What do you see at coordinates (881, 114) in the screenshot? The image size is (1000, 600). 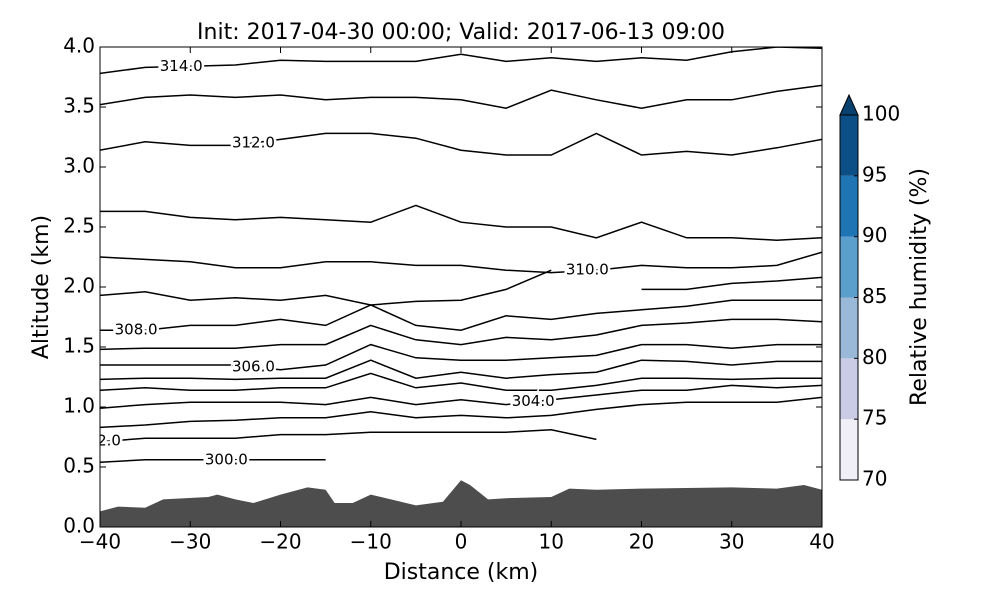 I see `colorbar-tick-label: 100` at bounding box center [881, 114].